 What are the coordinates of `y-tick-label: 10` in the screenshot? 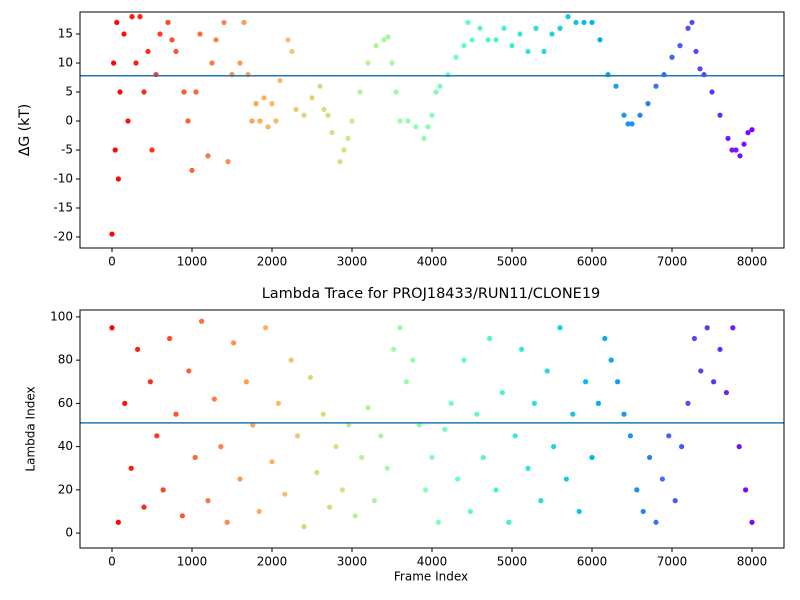 It's located at (65, 63).